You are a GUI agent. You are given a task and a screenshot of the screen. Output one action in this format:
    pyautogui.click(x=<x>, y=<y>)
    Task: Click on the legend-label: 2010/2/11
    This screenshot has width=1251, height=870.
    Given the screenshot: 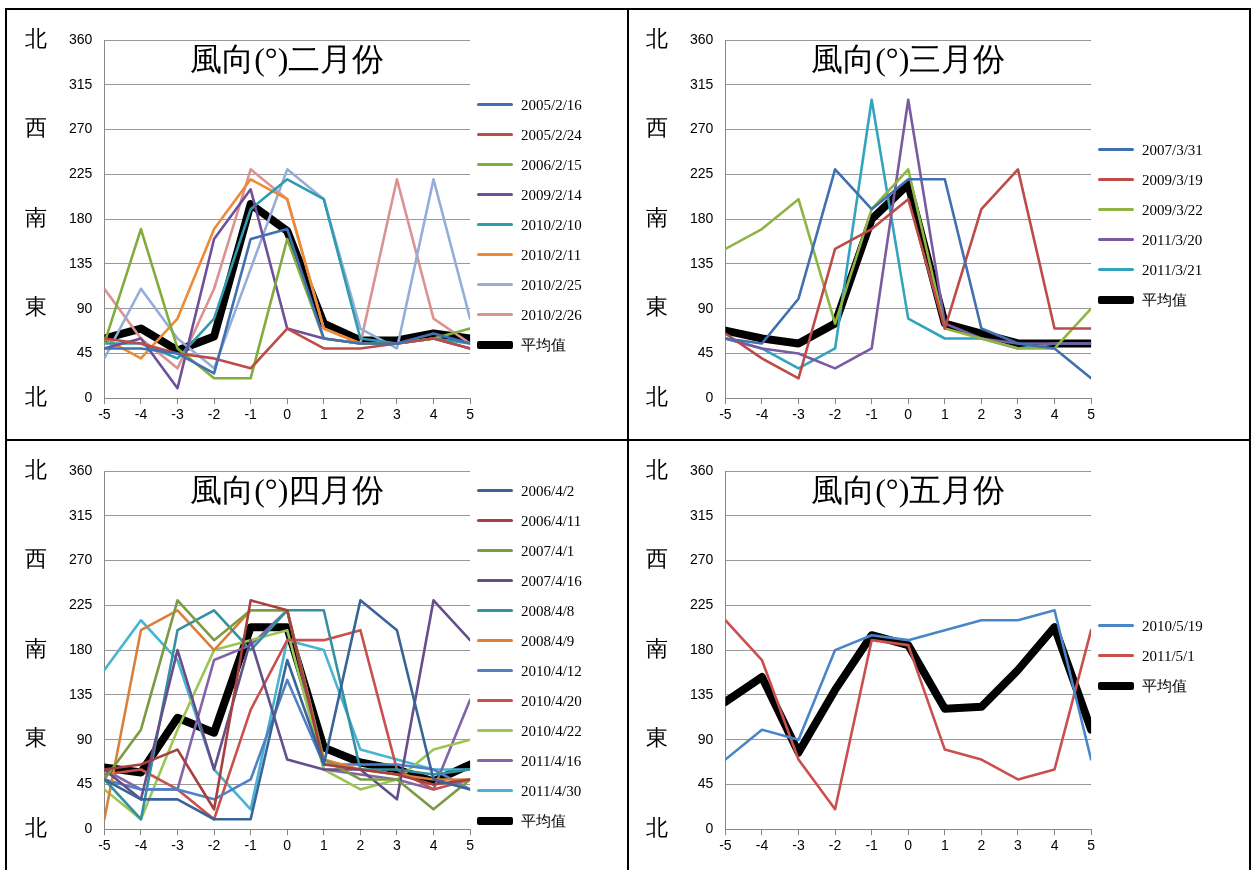 What is the action you would take?
    pyautogui.click(x=551, y=254)
    